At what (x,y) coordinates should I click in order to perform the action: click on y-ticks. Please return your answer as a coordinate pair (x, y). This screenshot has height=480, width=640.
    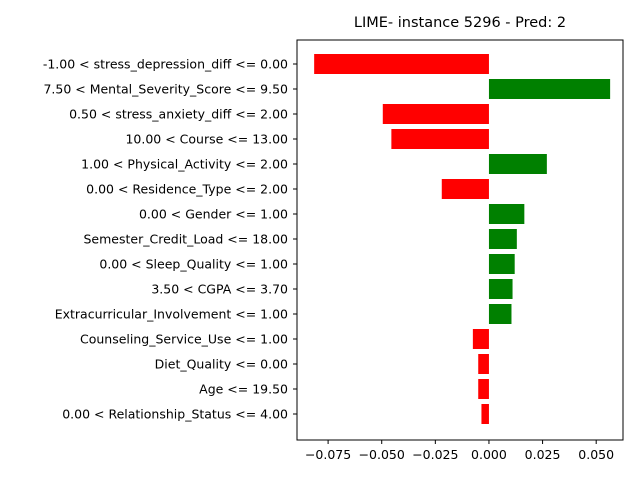
    Looking at the image, I should click on (295, 239).